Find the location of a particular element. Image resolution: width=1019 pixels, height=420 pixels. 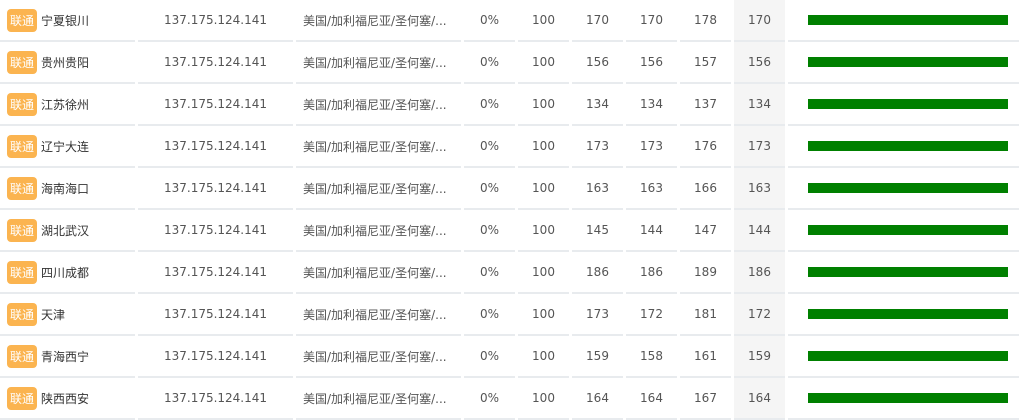

worst-cell: 161 is located at coordinates (705, 357).